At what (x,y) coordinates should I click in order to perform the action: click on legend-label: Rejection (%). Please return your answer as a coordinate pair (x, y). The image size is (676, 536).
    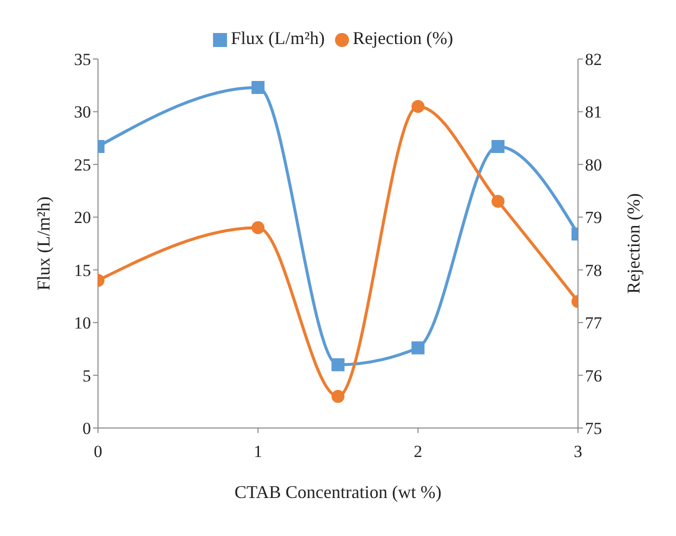
    Looking at the image, I should click on (403, 38).